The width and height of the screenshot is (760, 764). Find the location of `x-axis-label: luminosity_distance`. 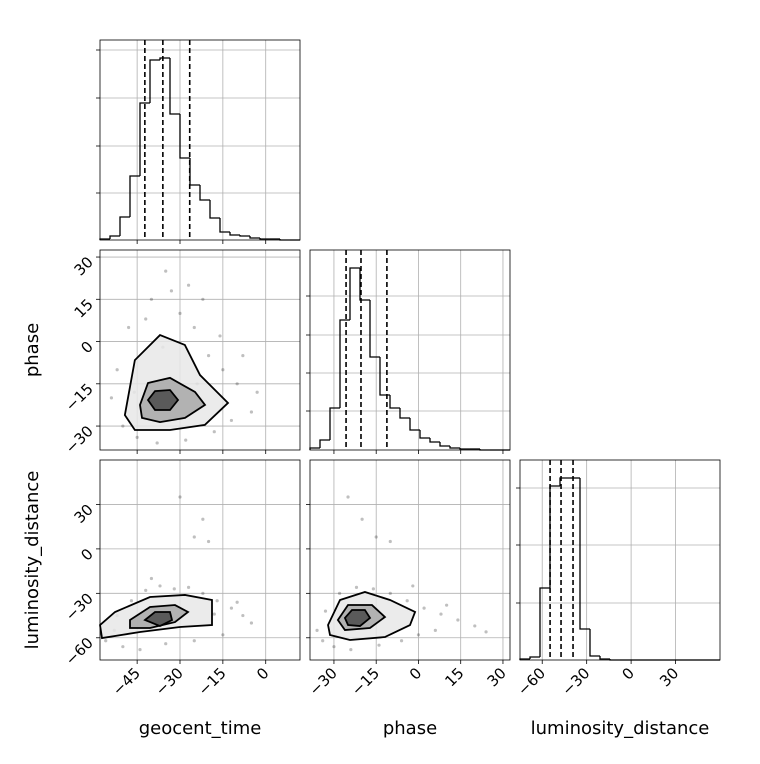

x-axis-label: luminosity_distance is located at coordinates (620, 728).